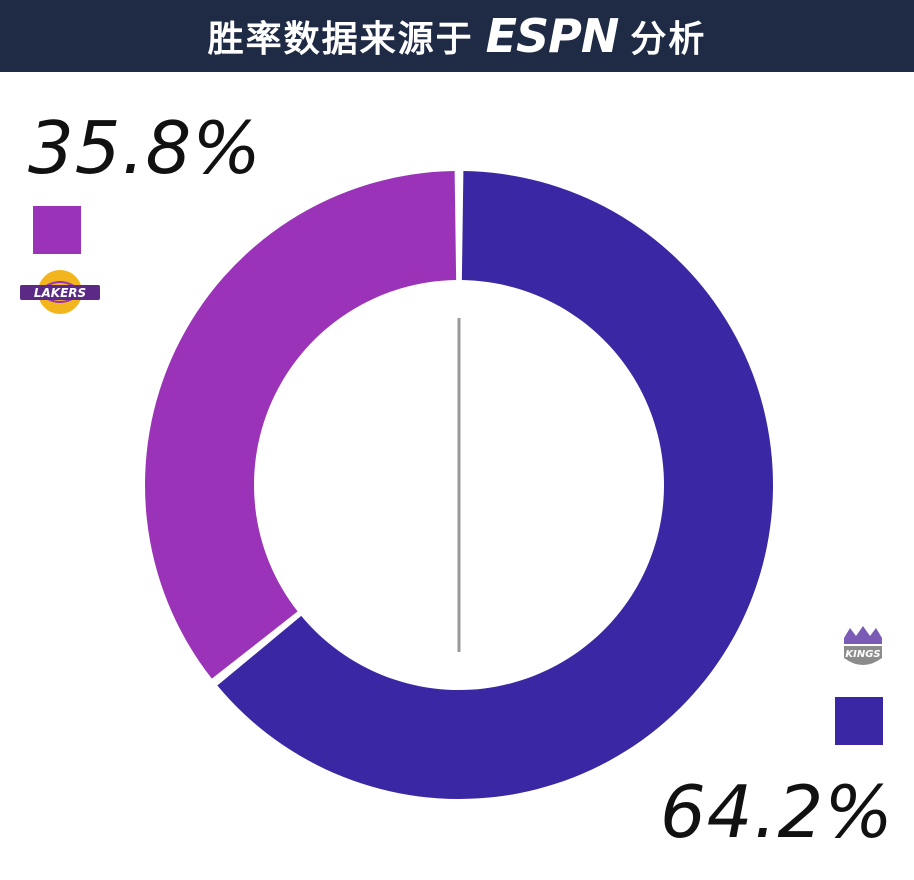  I want to click on header-title-prefix: 胜率数据来源于, so click(340, 39).